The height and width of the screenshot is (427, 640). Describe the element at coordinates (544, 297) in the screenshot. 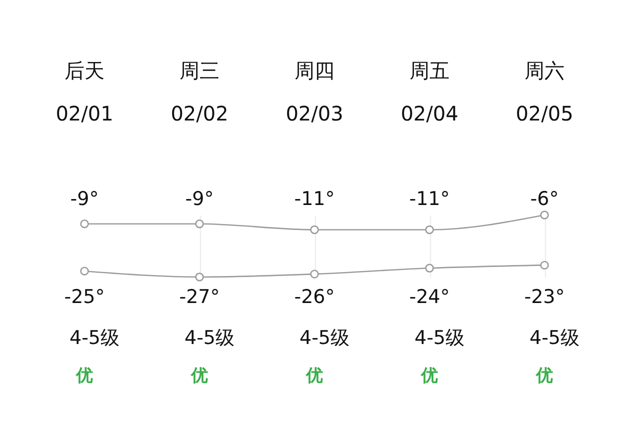

I see `data-label: -23°` at that location.